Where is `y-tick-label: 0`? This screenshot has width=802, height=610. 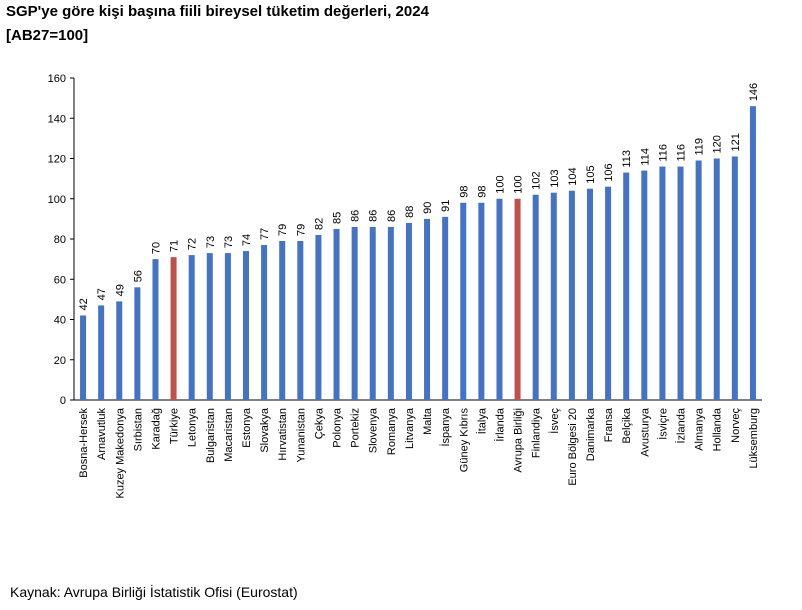 y-tick-label: 0 is located at coordinates (63, 401).